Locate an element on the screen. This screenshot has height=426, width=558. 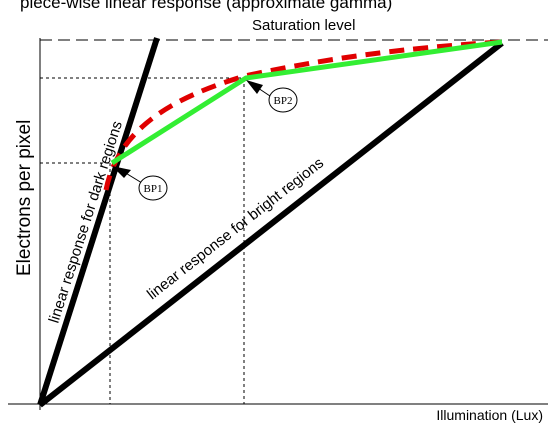
bp1-label-oval is located at coordinates (153, 188).